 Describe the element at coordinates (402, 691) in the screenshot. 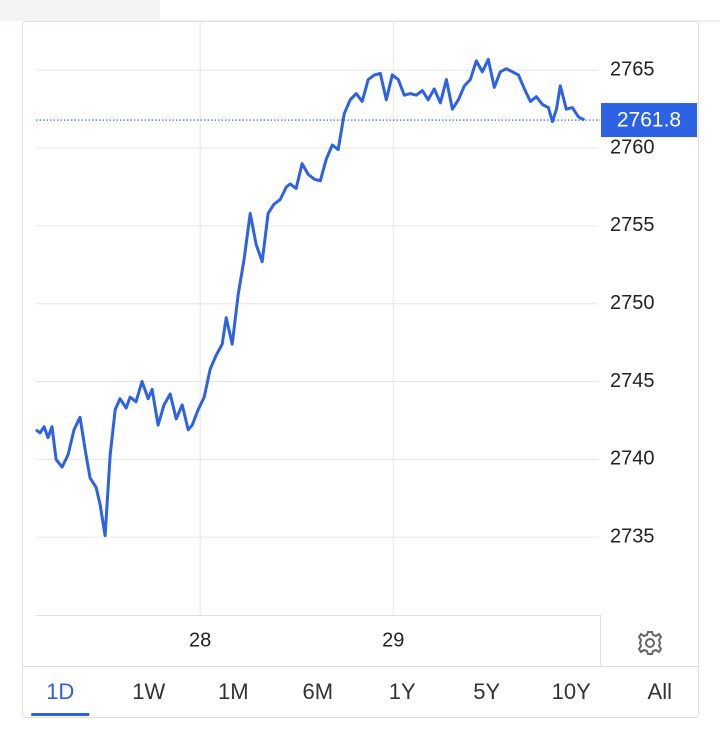

I see `range-tab: 1Y` at that location.